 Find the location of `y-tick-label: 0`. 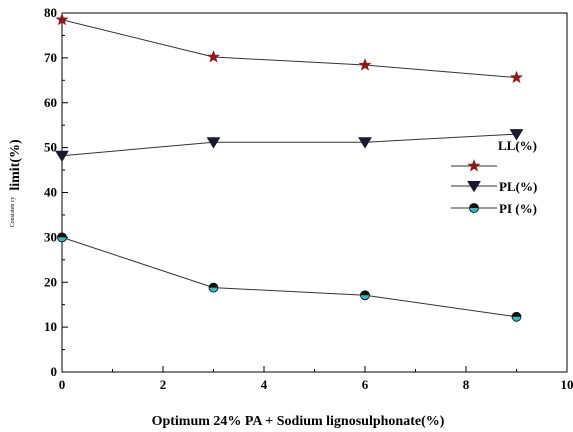

y-tick-label: 0 is located at coordinates (54, 371).